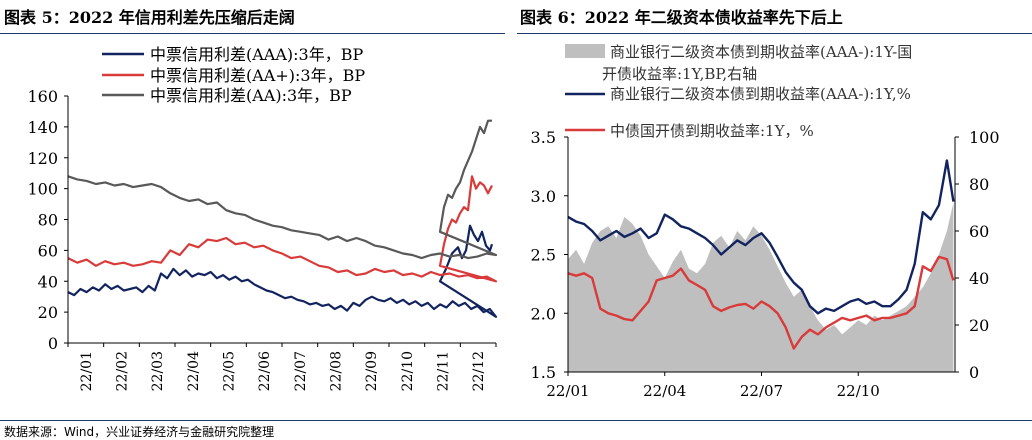 The width and height of the screenshot is (1032, 440). What do you see at coordinates (760, 94) in the screenshot?
I see `legend-label-right-1: 商业银行二级资本债到期收益率(AAA-):1Y,%` at bounding box center [760, 94].